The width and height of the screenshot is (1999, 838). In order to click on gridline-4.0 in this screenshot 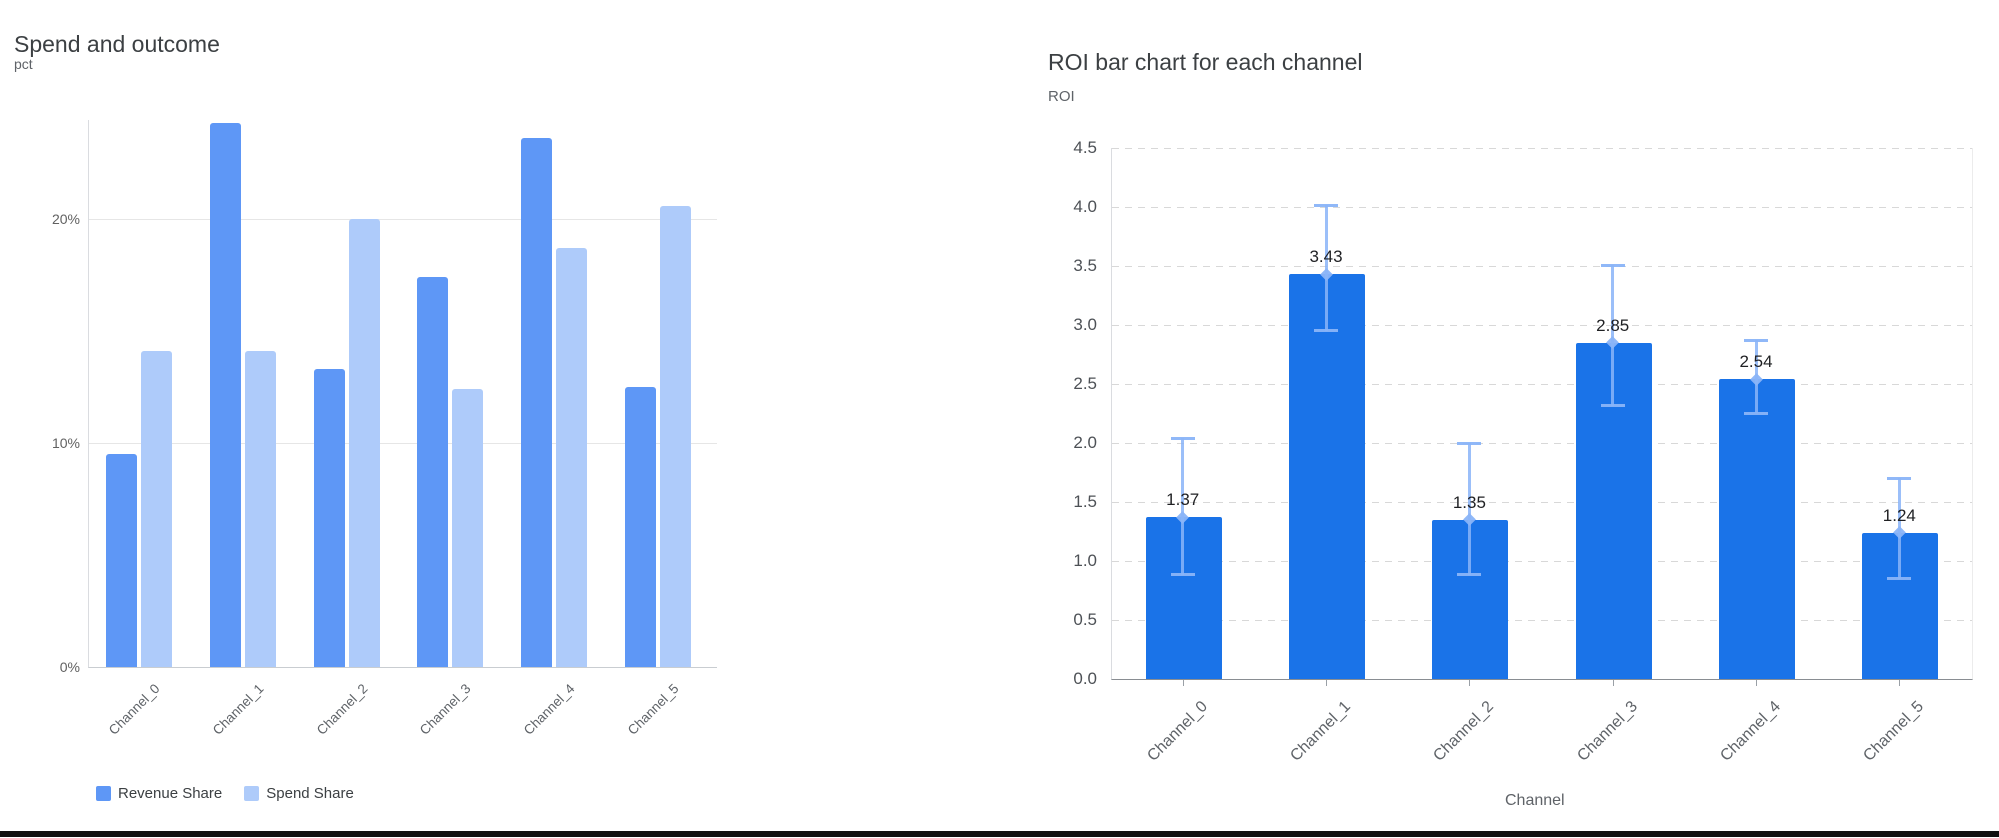, I will do `click(1542, 207)`.